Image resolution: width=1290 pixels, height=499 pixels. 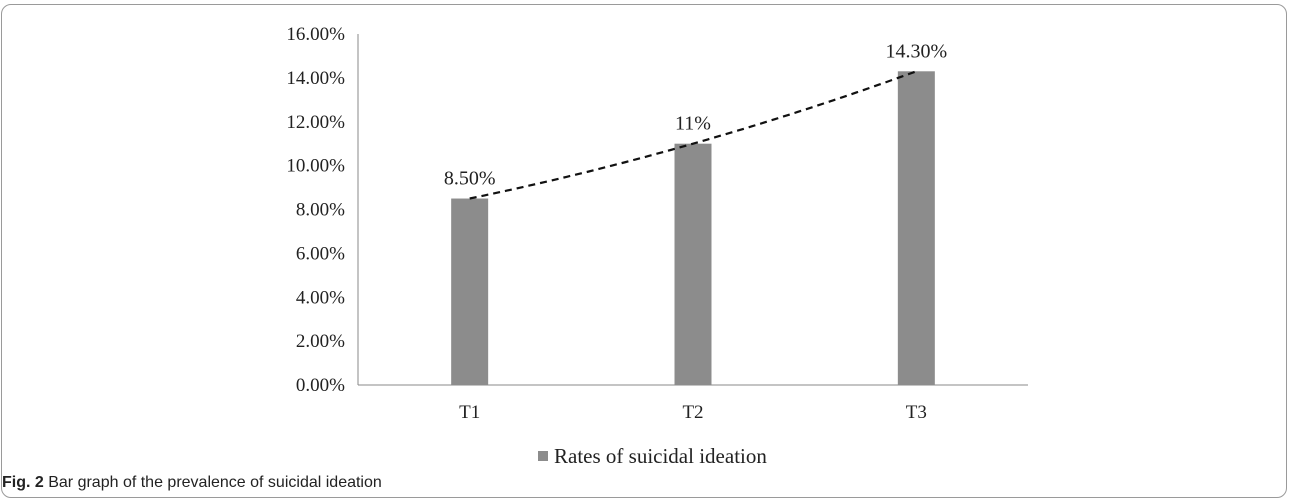 What do you see at coordinates (916, 412) in the screenshot?
I see `x-tick-label: T3` at bounding box center [916, 412].